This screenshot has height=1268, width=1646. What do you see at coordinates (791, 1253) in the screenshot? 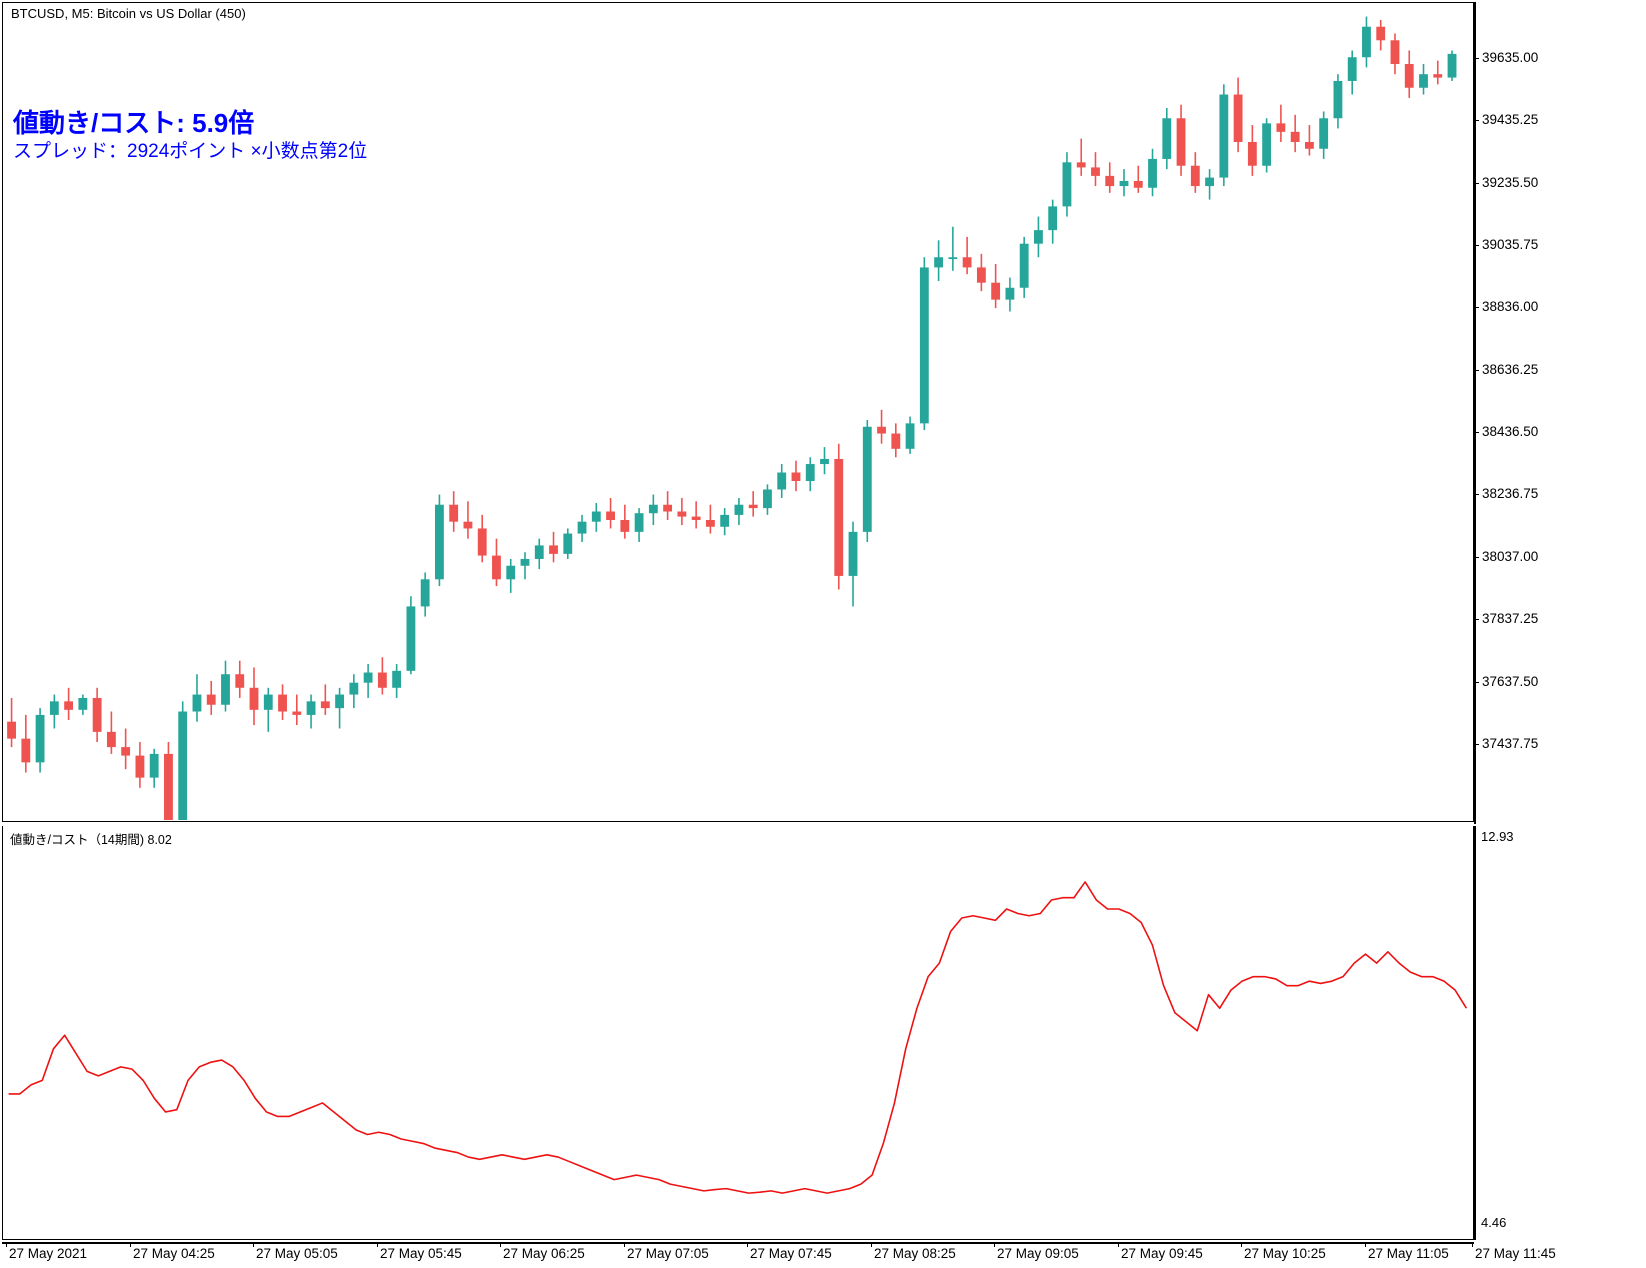
I see `time-axis-tick-label: 27 May 07:45` at bounding box center [791, 1253].